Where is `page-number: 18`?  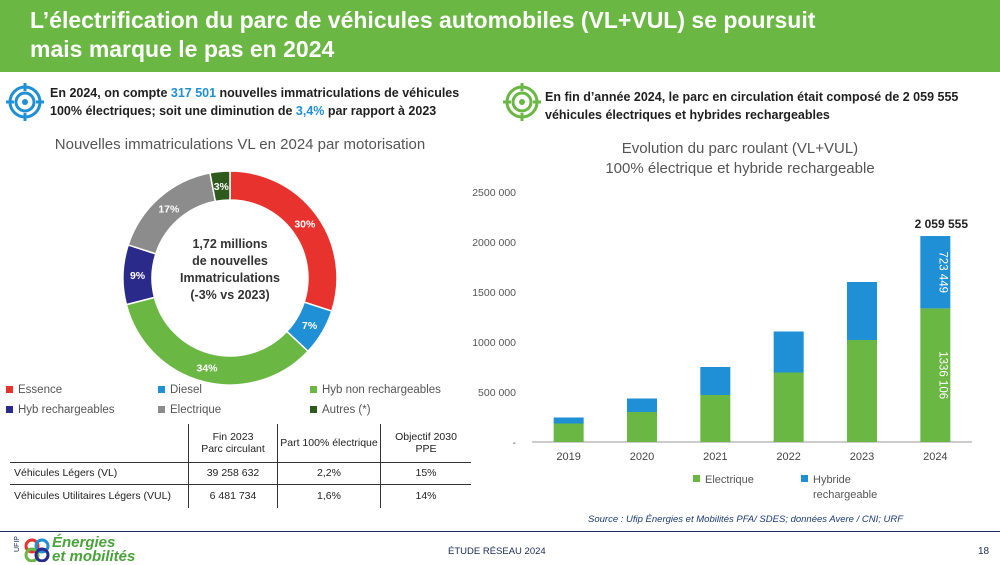 page-number: 18 is located at coordinates (984, 551).